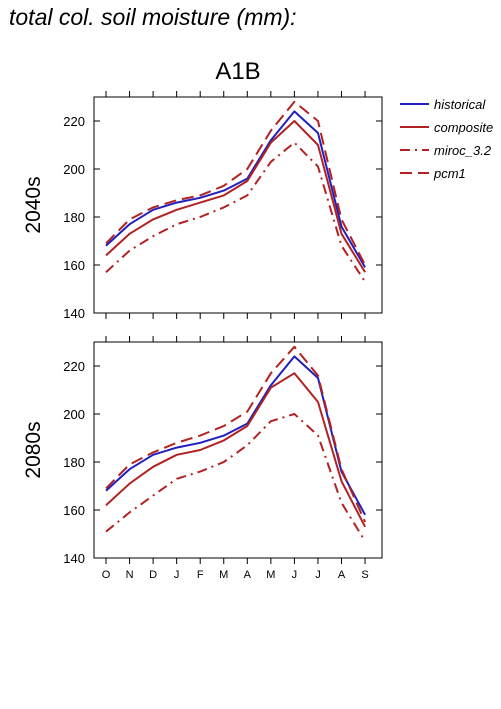 The height and width of the screenshot is (709, 501). Describe the element at coordinates (463, 150) in the screenshot. I see `legend-label: miroc_3.2` at that location.